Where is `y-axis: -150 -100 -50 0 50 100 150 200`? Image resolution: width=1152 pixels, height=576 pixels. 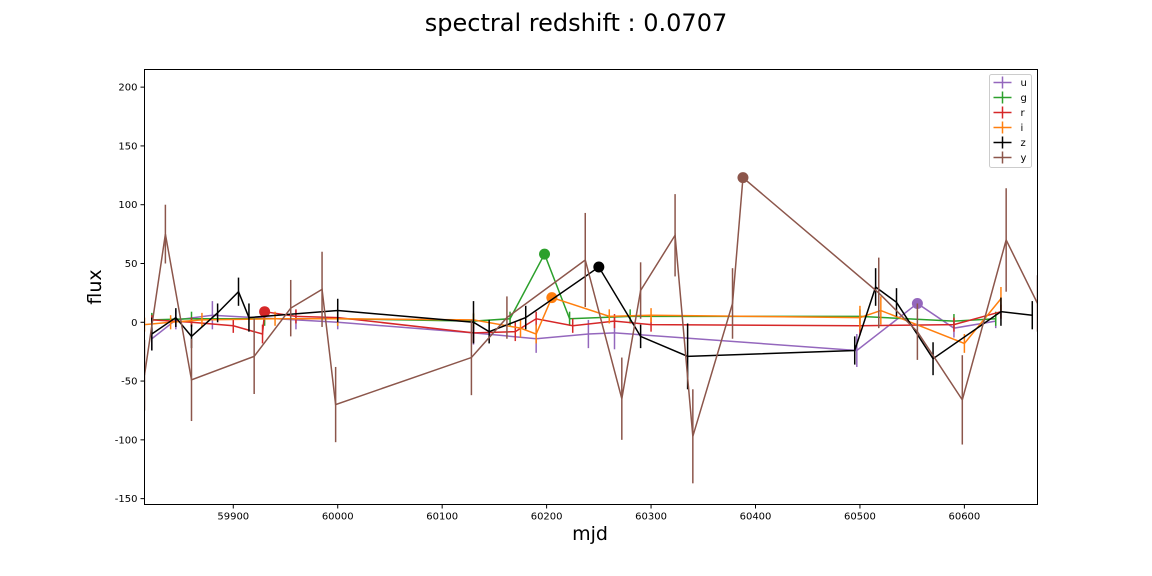
y-axis: -150 -100 -50 0 50 100 150 200 is located at coordinates (130, 294).